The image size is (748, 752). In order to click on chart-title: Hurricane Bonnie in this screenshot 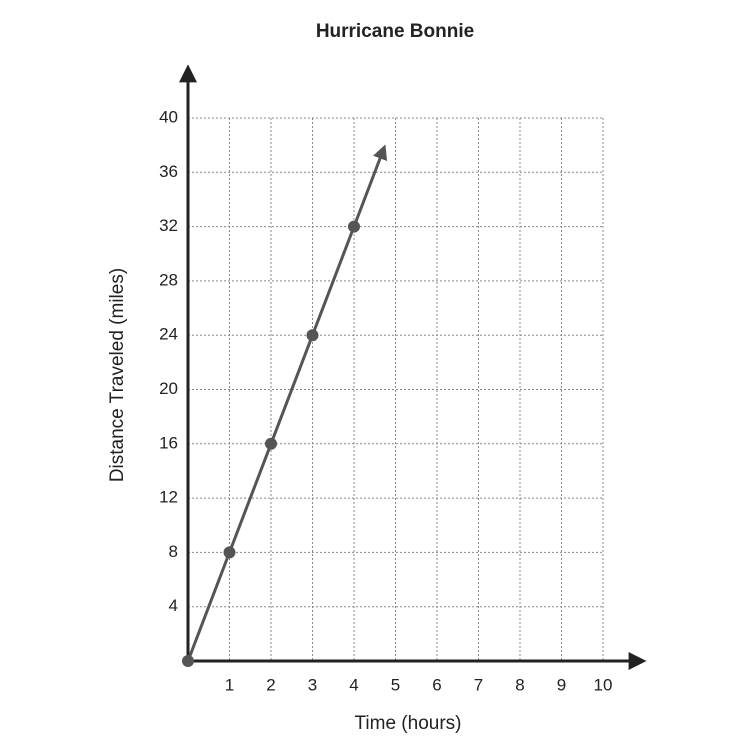, I will do `click(395, 31)`.